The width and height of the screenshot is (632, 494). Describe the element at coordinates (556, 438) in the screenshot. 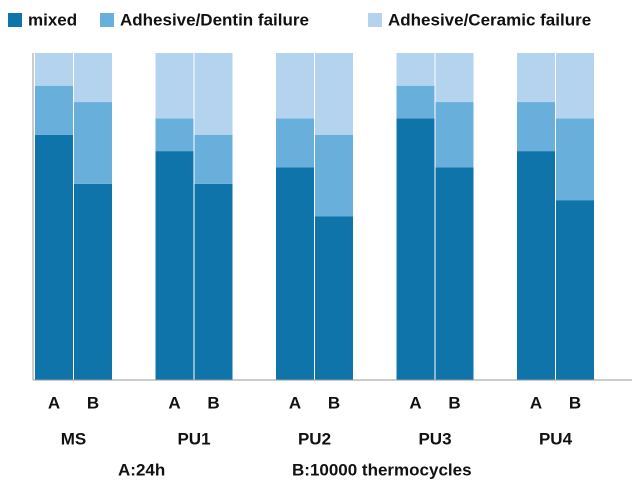

I see `group-label: PU4` at that location.